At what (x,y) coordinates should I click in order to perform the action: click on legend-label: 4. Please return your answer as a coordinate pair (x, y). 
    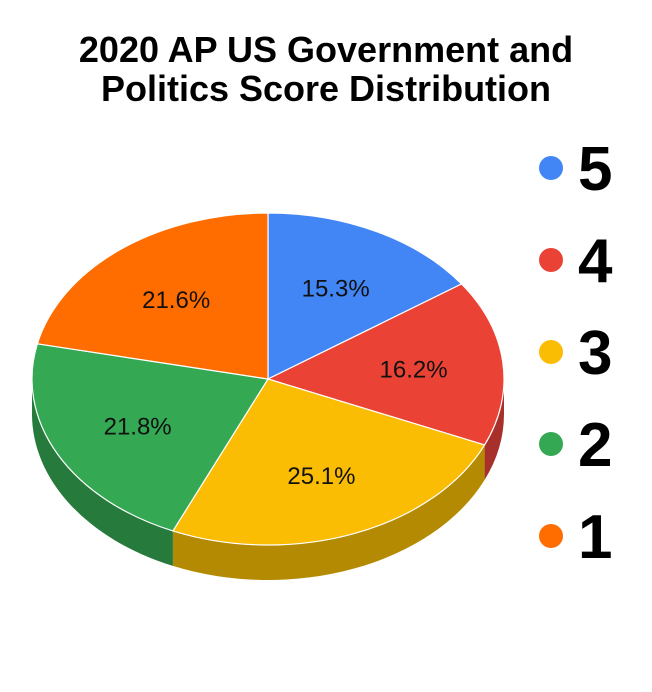
    Looking at the image, I should click on (595, 261).